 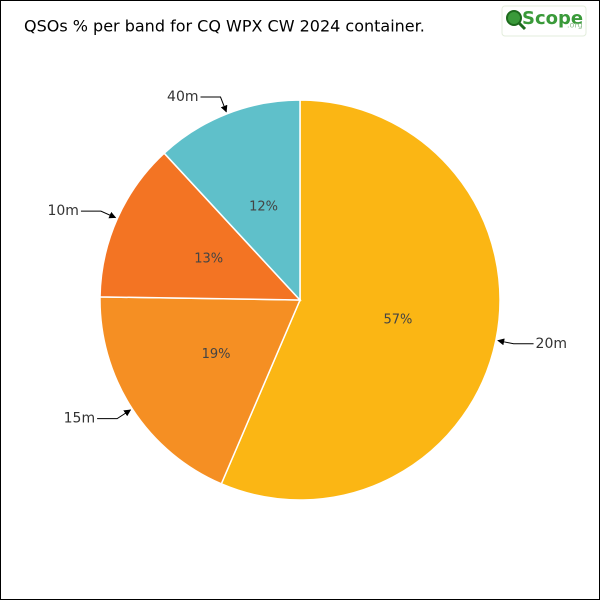 I want to click on slice-value-label: 19%, so click(x=216, y=354).